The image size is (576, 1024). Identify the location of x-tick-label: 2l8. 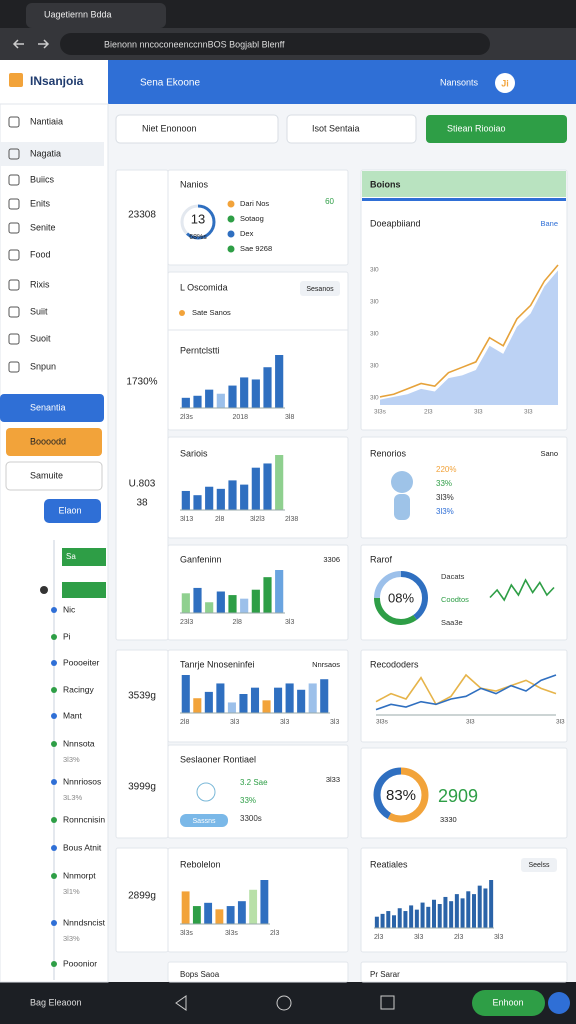
(237, 622).